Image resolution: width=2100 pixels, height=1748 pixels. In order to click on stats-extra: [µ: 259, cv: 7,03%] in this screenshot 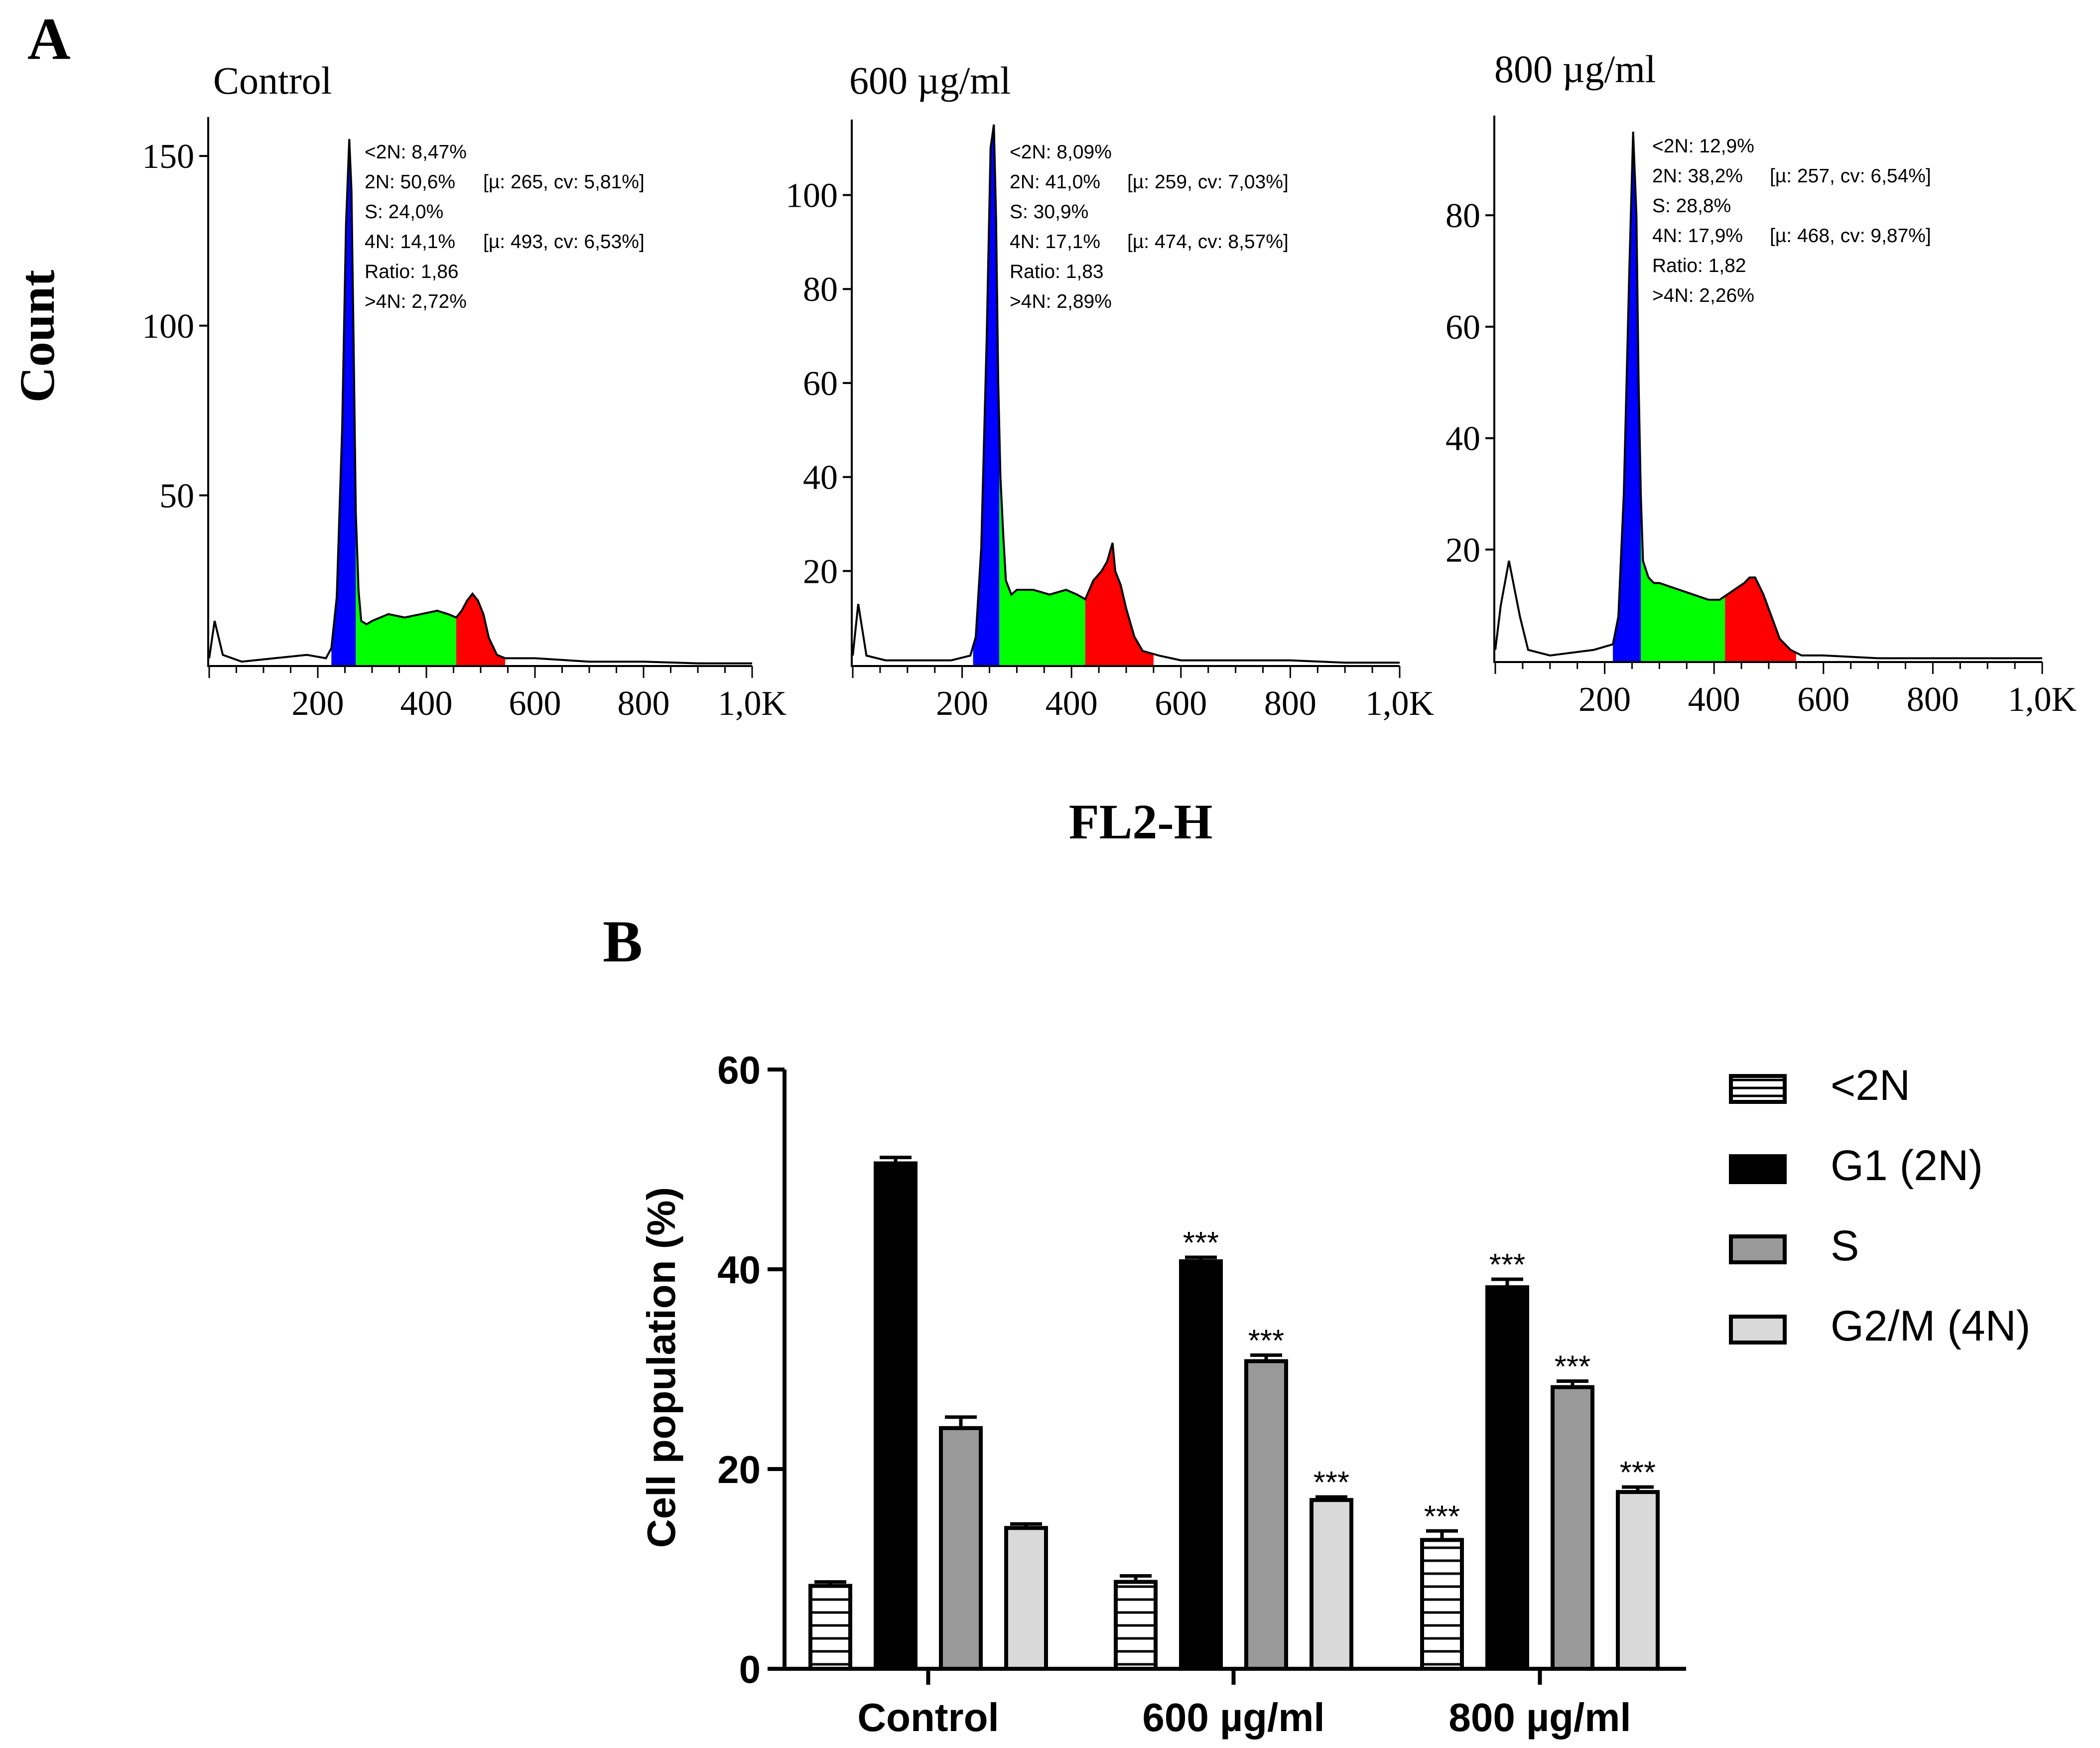, I will do `click(1208, 182)`.